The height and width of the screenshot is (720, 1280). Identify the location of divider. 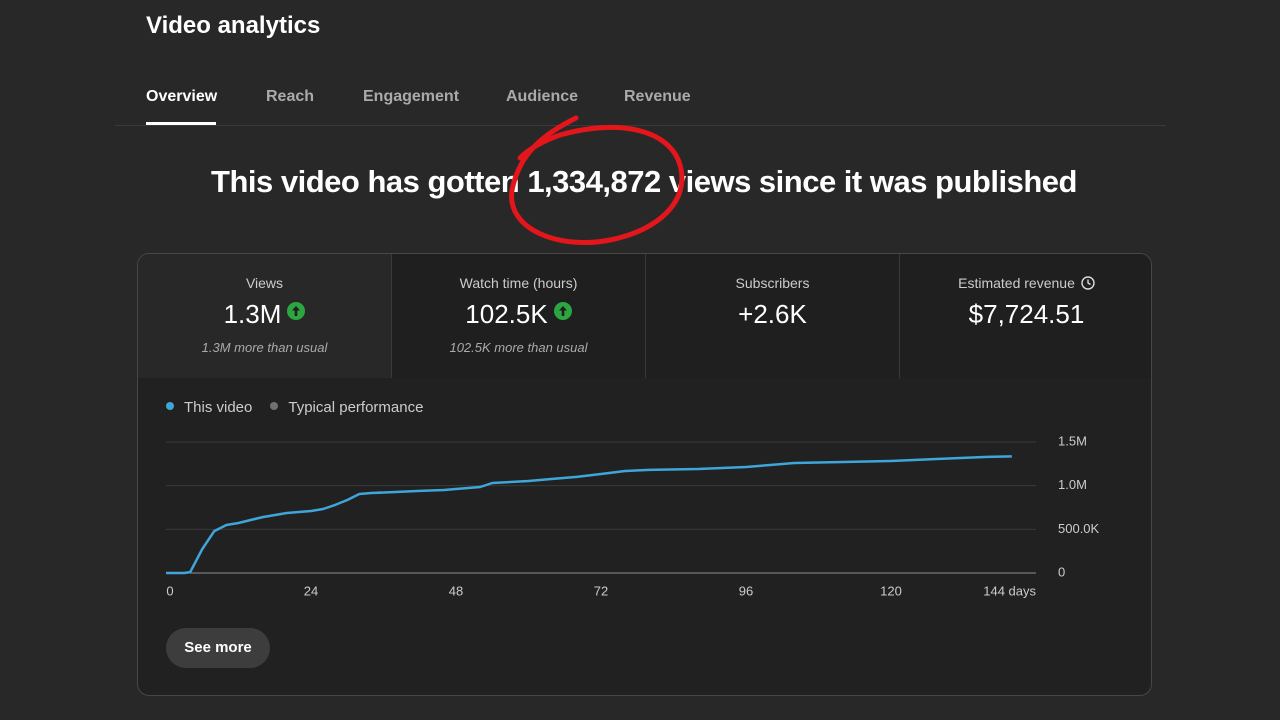
(640, 125).